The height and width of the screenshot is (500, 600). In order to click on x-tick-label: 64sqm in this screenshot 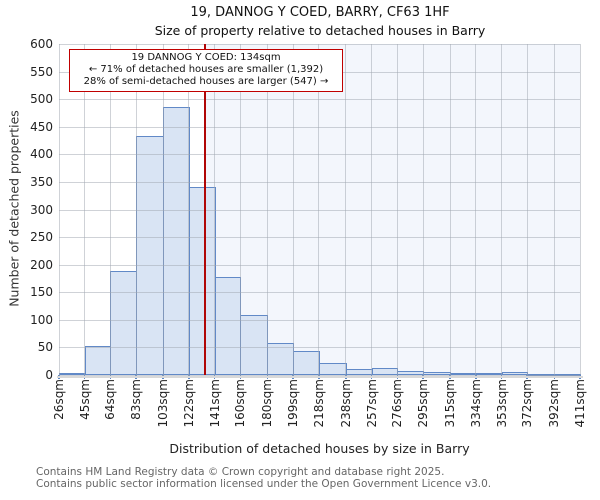, I will do `click(110, 399)`.